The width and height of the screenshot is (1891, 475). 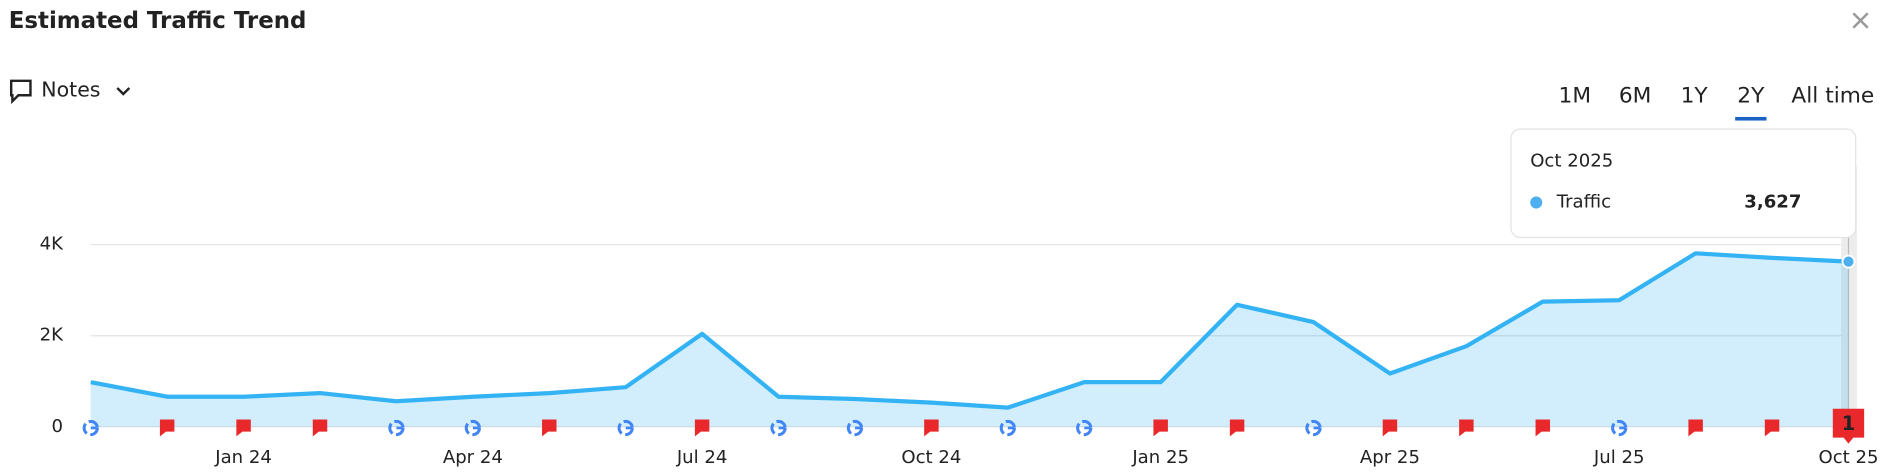 I want to click on period-button: 1Y, so click(x=1695, y=95).